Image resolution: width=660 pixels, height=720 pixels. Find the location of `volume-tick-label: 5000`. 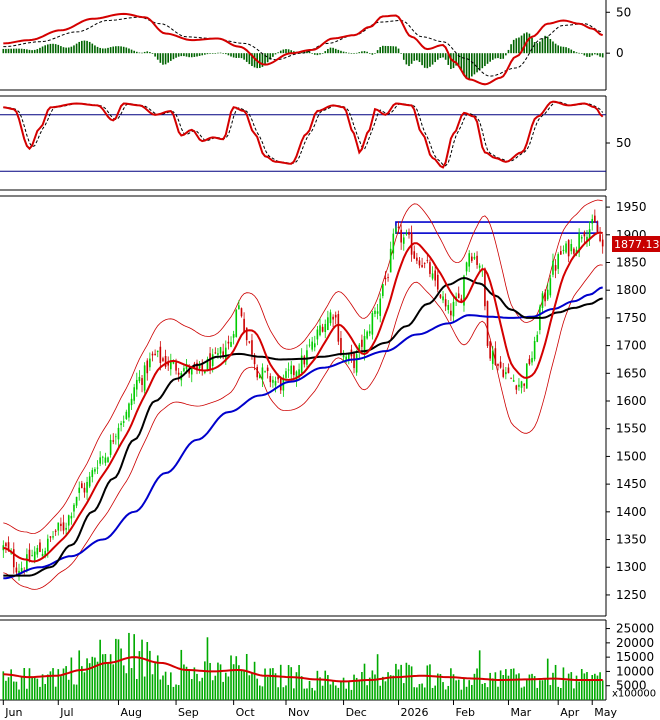

volume-tick-label: 5000 is located at coordinates (631, 686).